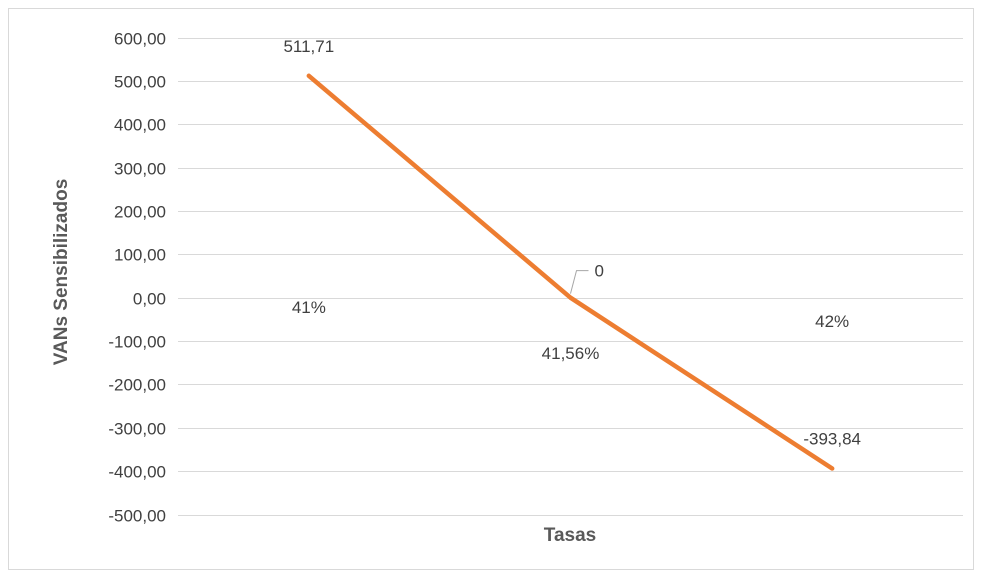 Image resolution: width=982 pixels, height=578 pixels. Describe the element at coordinates (571, 353) in the screenshot. I see `x-category-label: 41,56%` at that location.